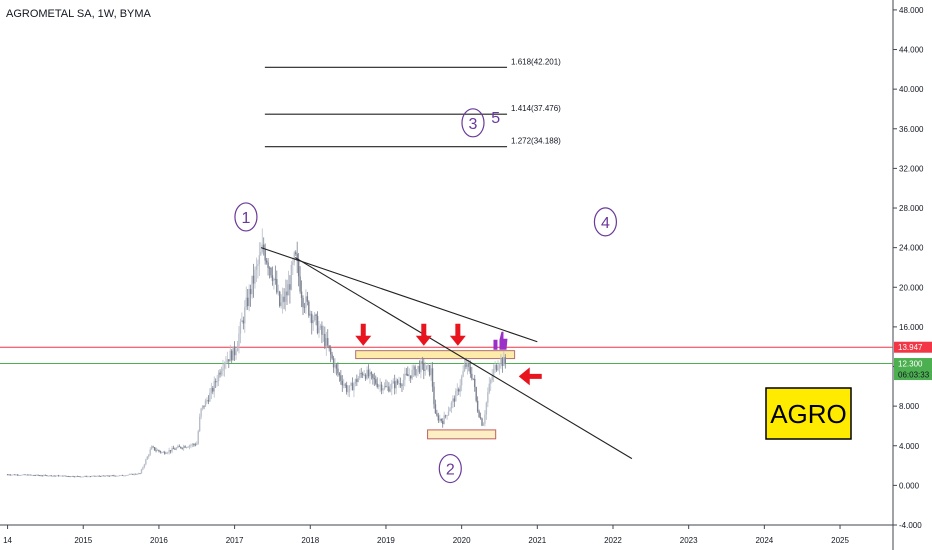 This screenshot has height=550, width=932. What do you see at coordinates (386, 540) in the screenshot?
I see `x-tick-label: 2019` at bounding box center [386, 540].